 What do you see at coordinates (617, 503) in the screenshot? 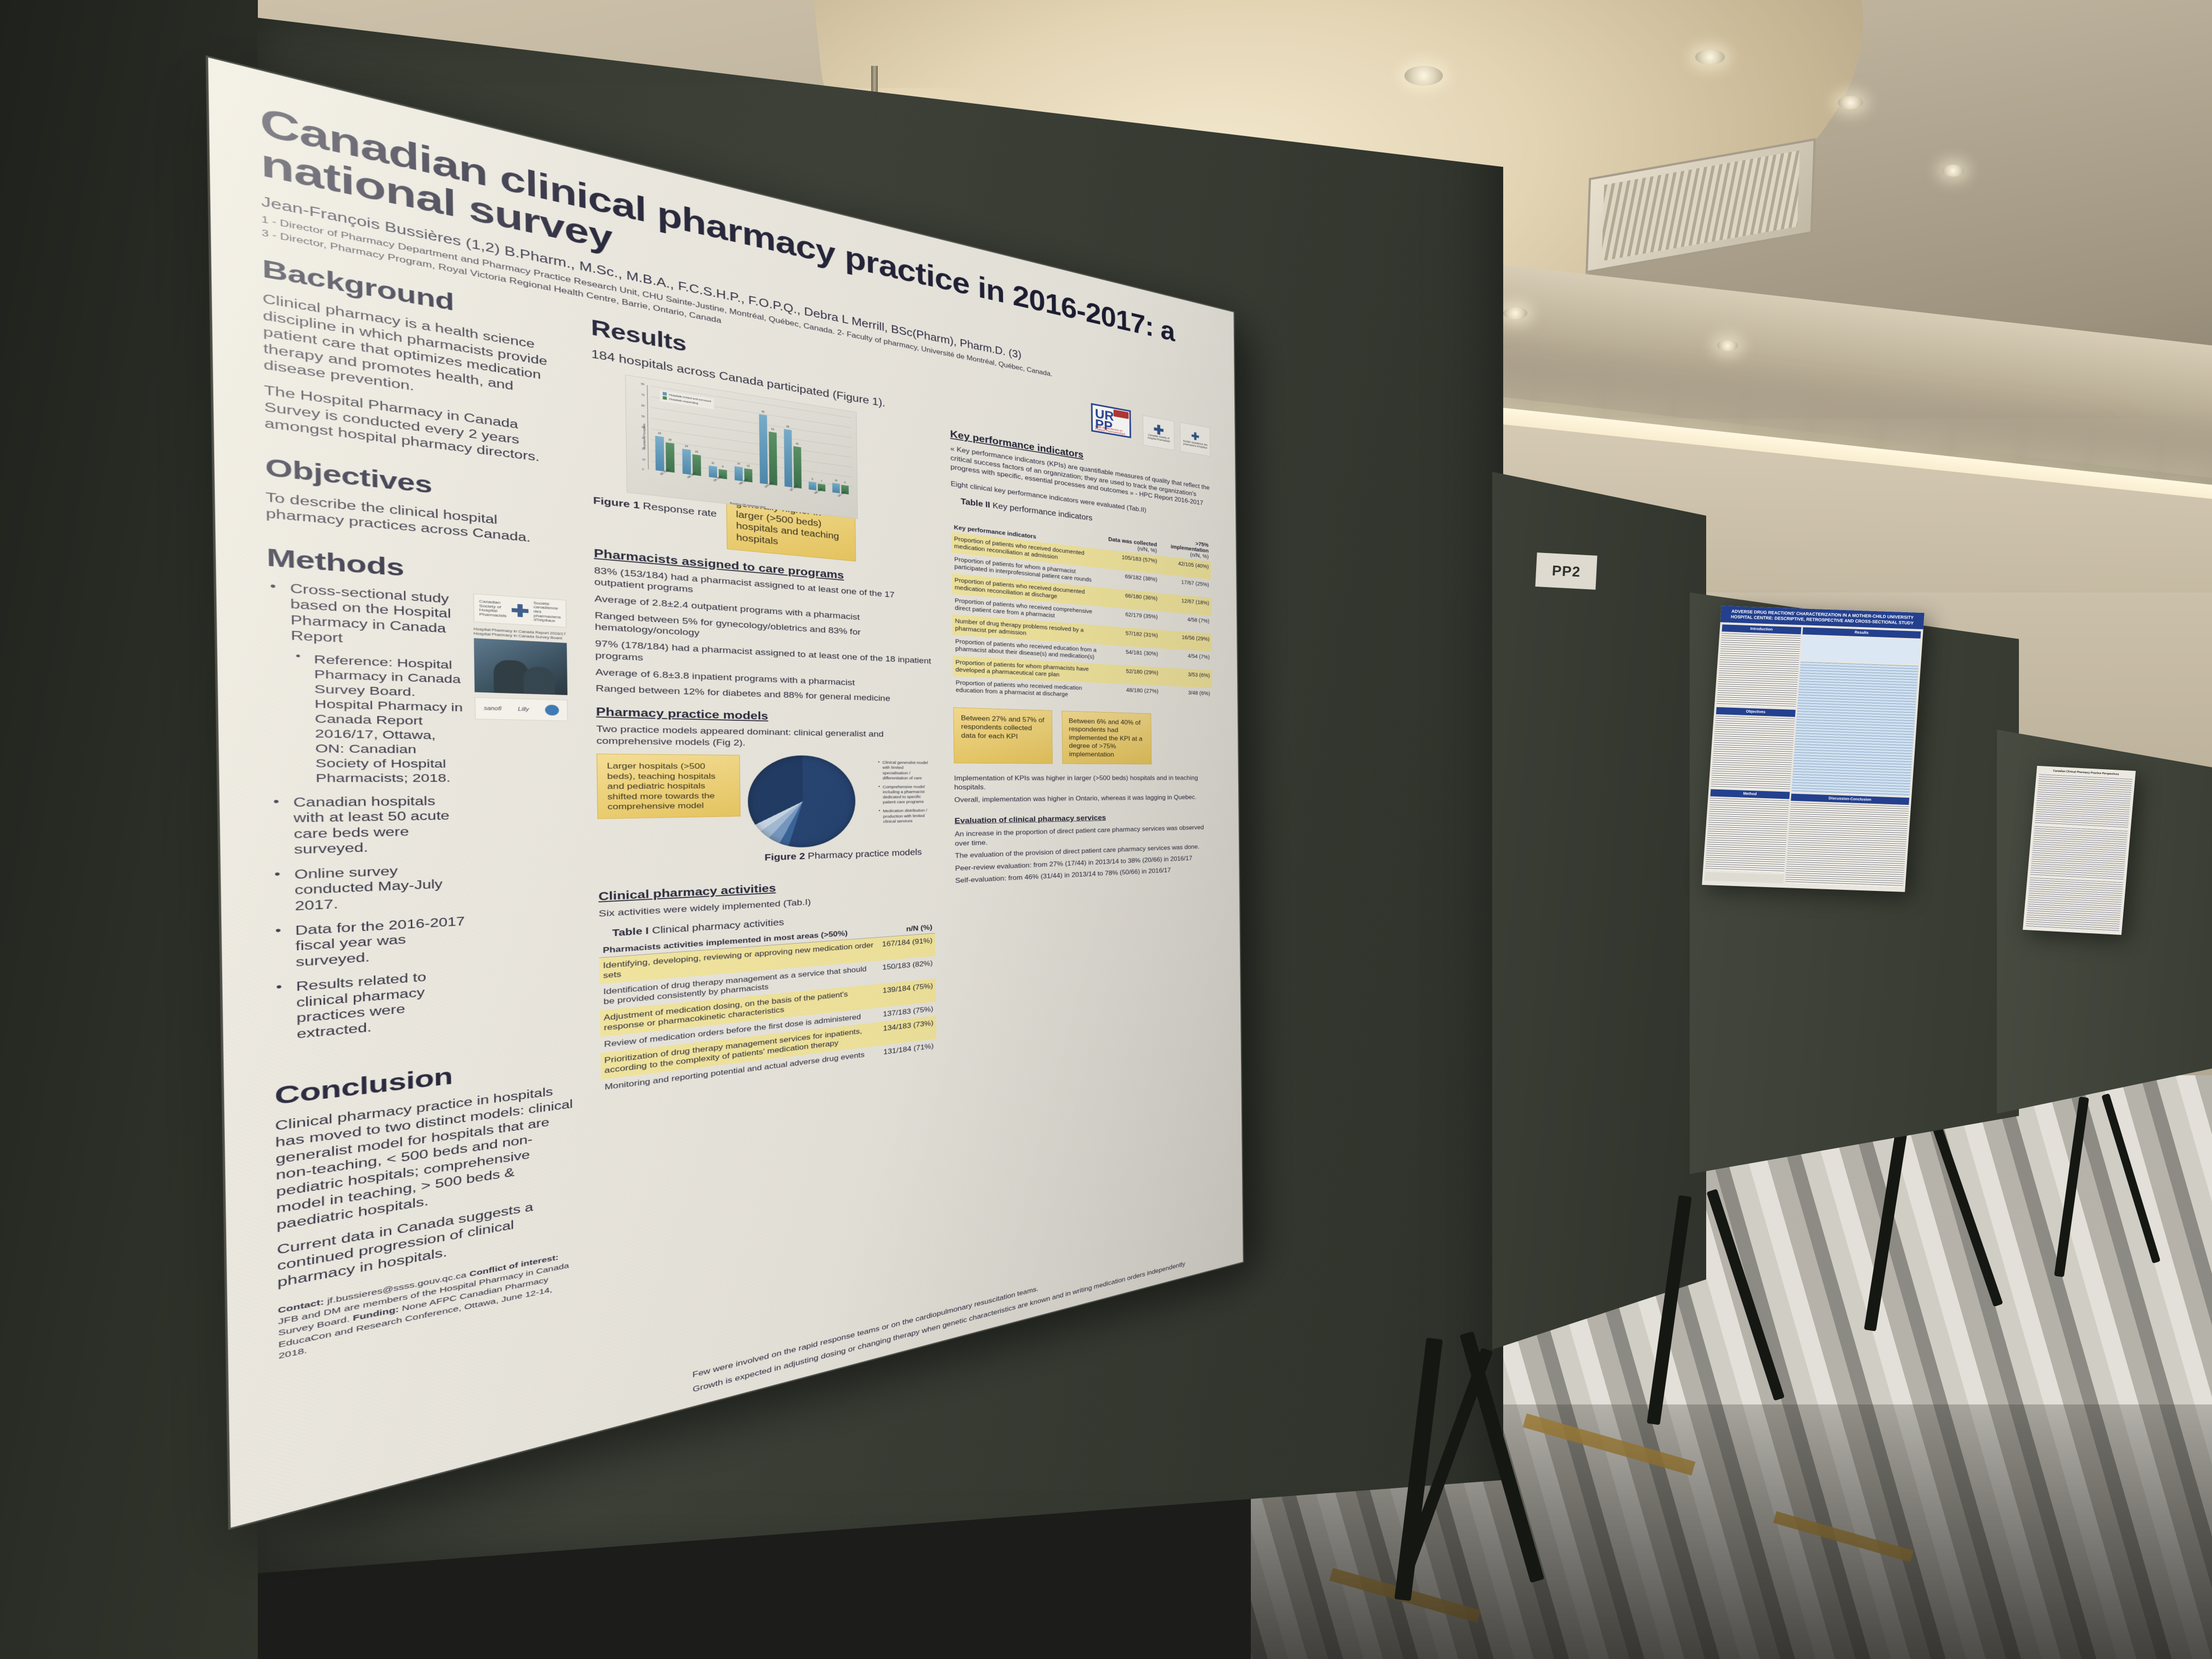
I see `figure-1-caption-label: Figure 1` at bounding box center [617, 503].